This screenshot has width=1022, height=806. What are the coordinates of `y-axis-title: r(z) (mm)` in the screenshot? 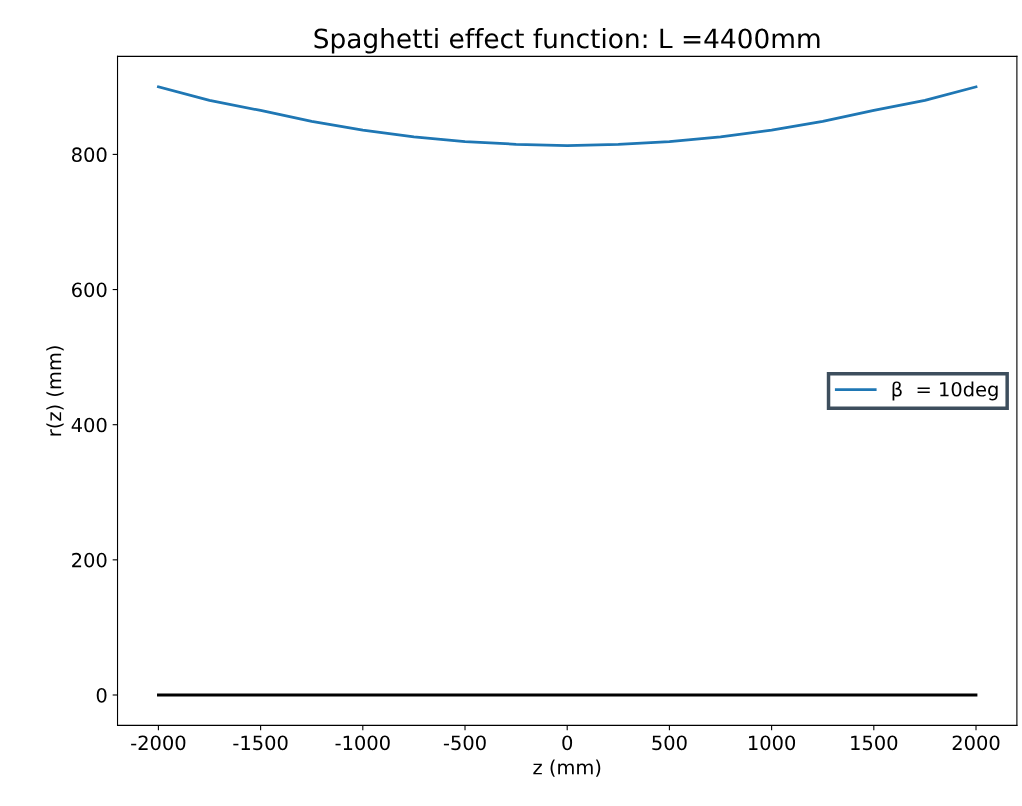 It's located at (55, 391).